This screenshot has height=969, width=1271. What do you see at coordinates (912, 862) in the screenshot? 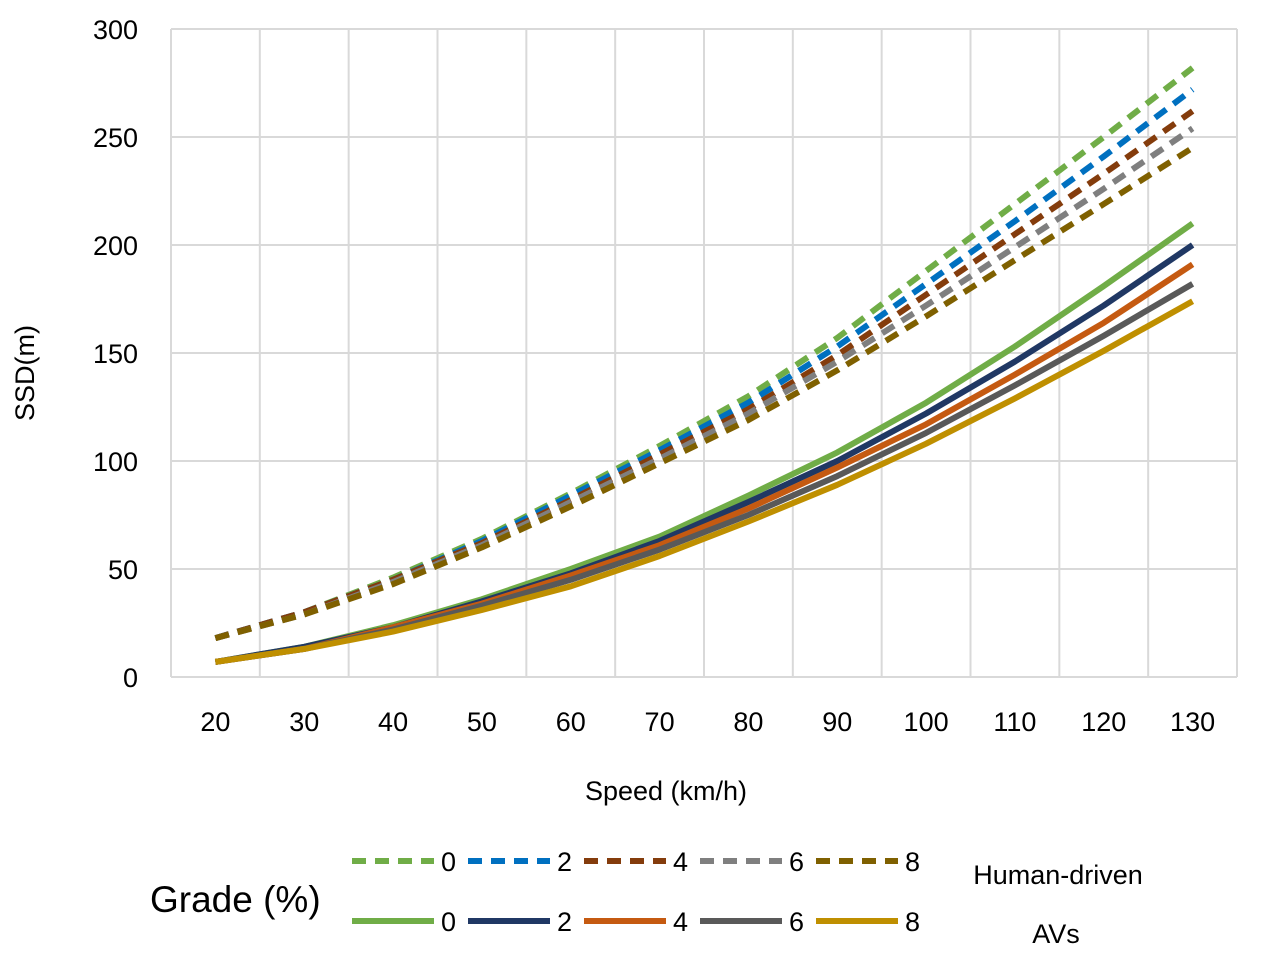
I see `legend-label-human-grade-8: 8` at bounding box center [912, 862].